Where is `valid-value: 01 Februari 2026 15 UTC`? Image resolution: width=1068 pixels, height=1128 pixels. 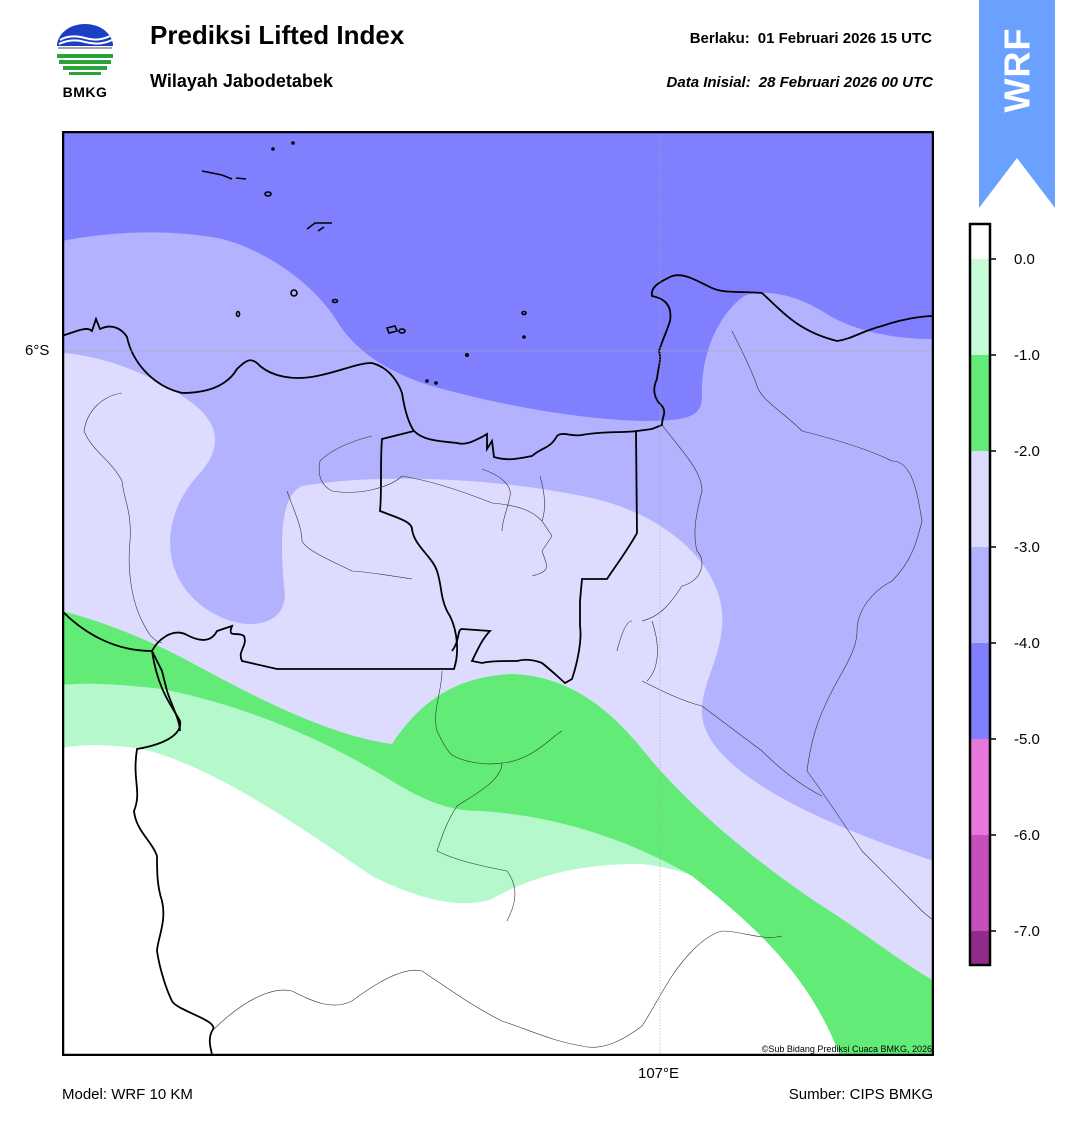
valid-value: 01 Februari 2026 15 UTC is located at coordinates (844, 38).